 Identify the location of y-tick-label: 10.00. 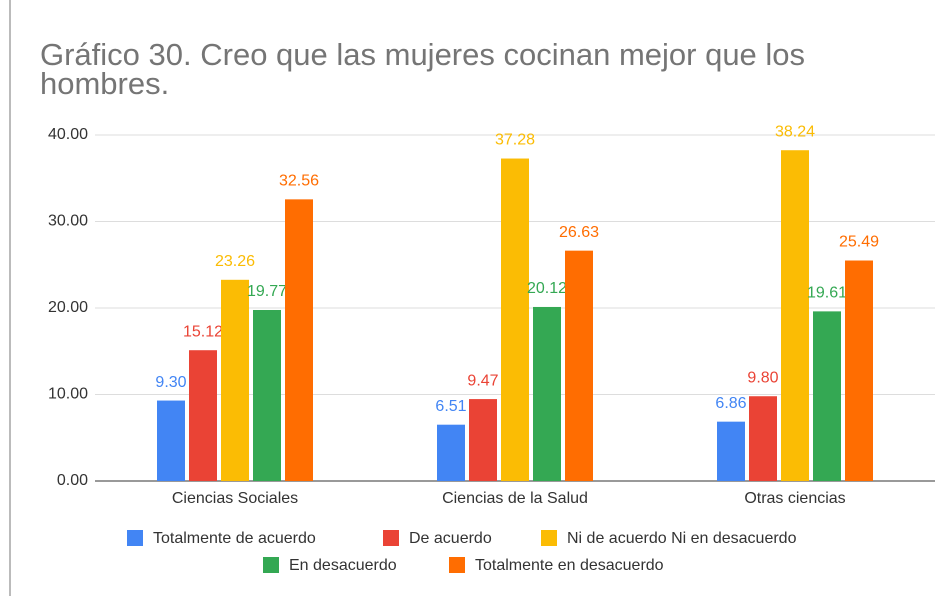
(68, 394).